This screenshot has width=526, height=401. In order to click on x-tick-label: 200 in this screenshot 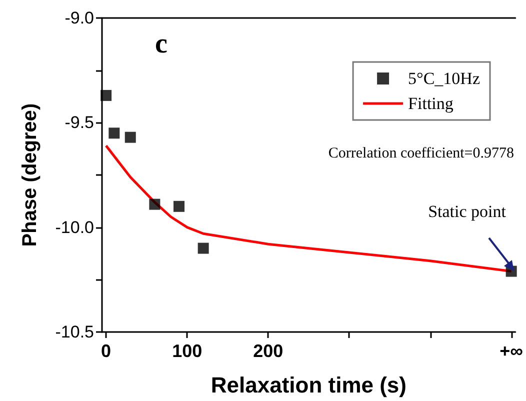, I will do `click(268, 351)`.